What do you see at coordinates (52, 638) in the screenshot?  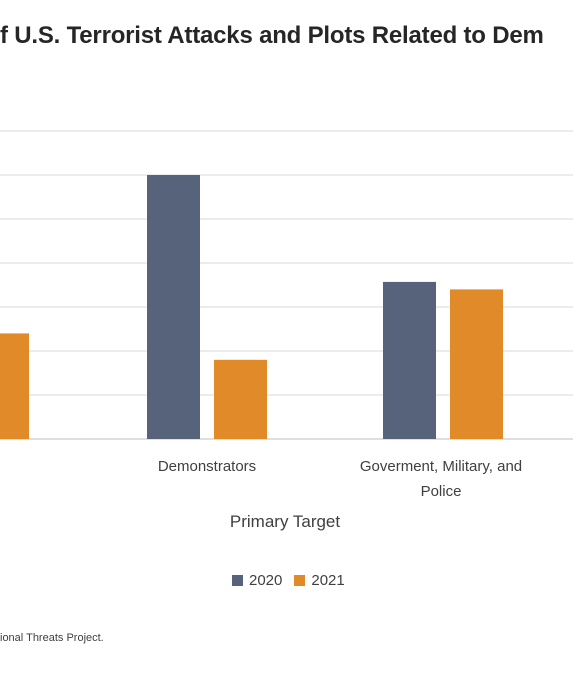 I see `source-note: ional Threats Project.` at bounding box center [52, 638].